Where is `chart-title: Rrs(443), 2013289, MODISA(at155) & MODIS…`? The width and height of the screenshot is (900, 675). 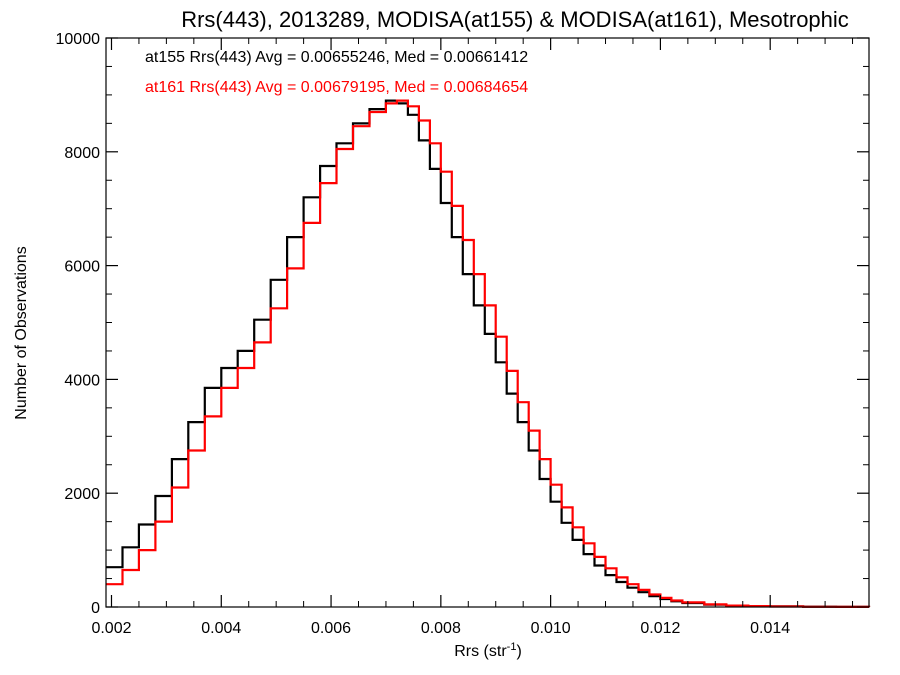
chart-title: Rrs(443), 2013289, MODISA(at155) & MODIS… is located at coordinates (515, 19).